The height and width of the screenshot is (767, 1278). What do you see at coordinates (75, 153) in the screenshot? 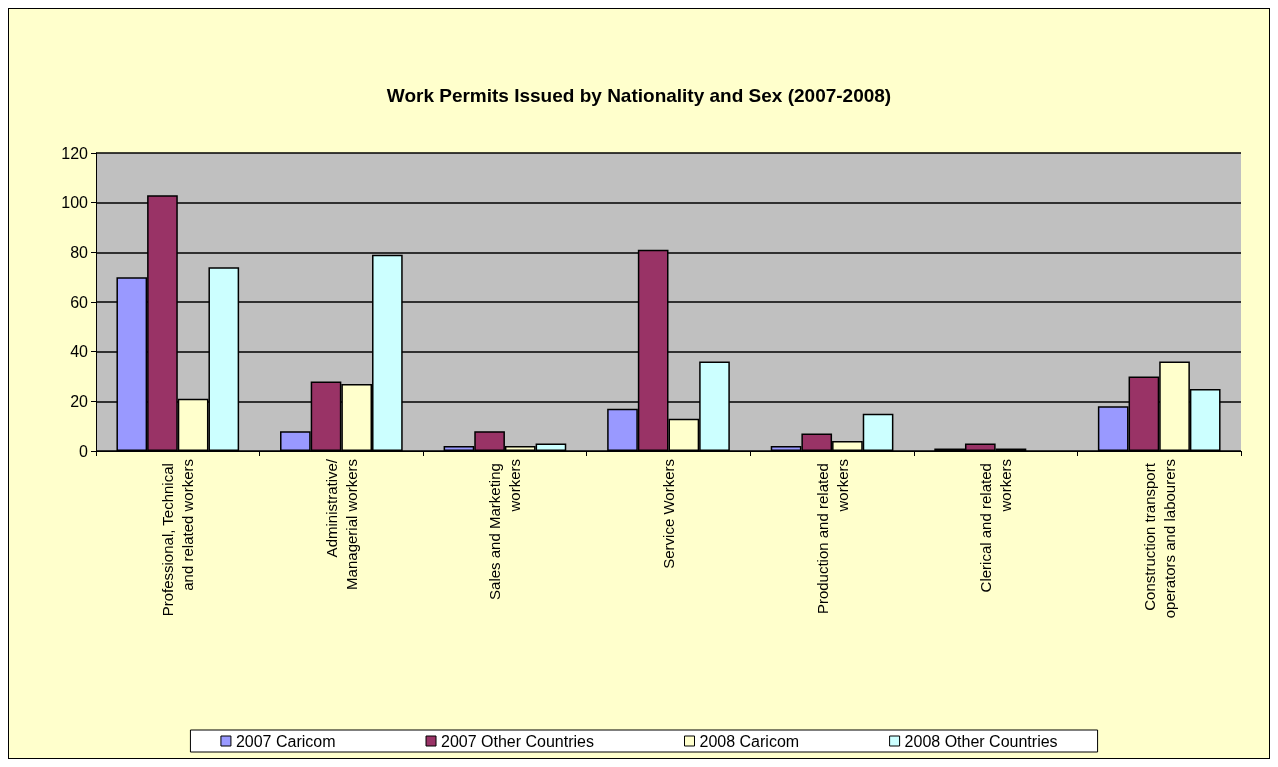
I see `y-tick-label: 120` at bounding box center [75, 153].